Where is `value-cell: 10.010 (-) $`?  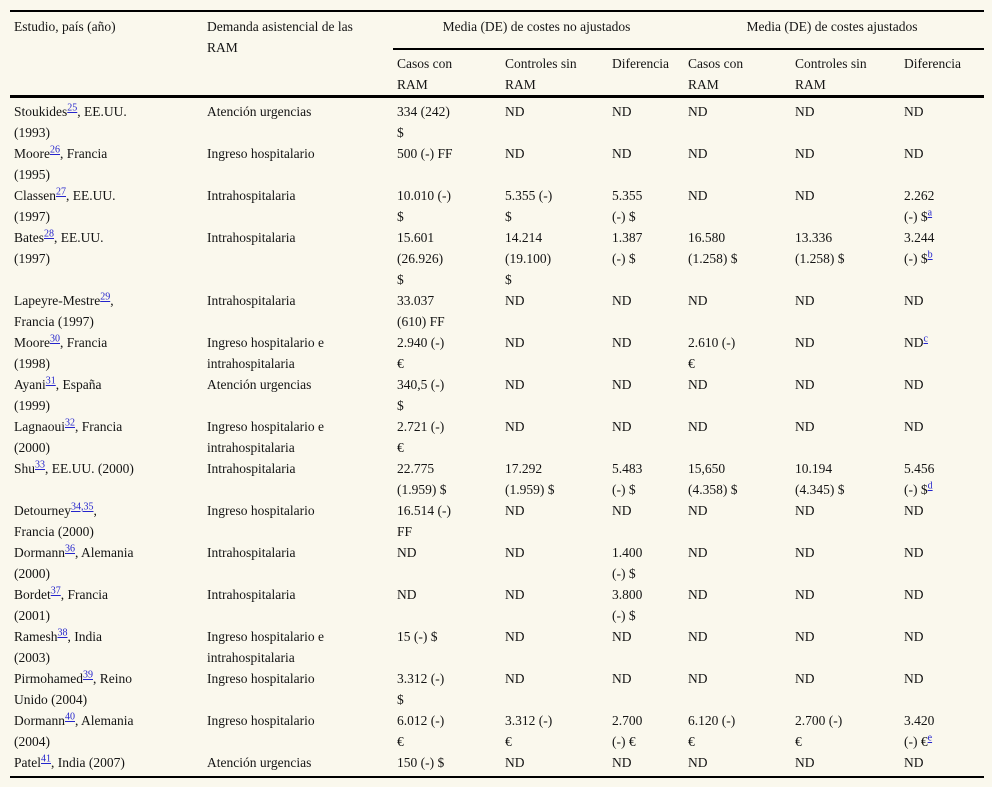
value-cell: 10.010 (-) $ is located at coordinates (447, 206).